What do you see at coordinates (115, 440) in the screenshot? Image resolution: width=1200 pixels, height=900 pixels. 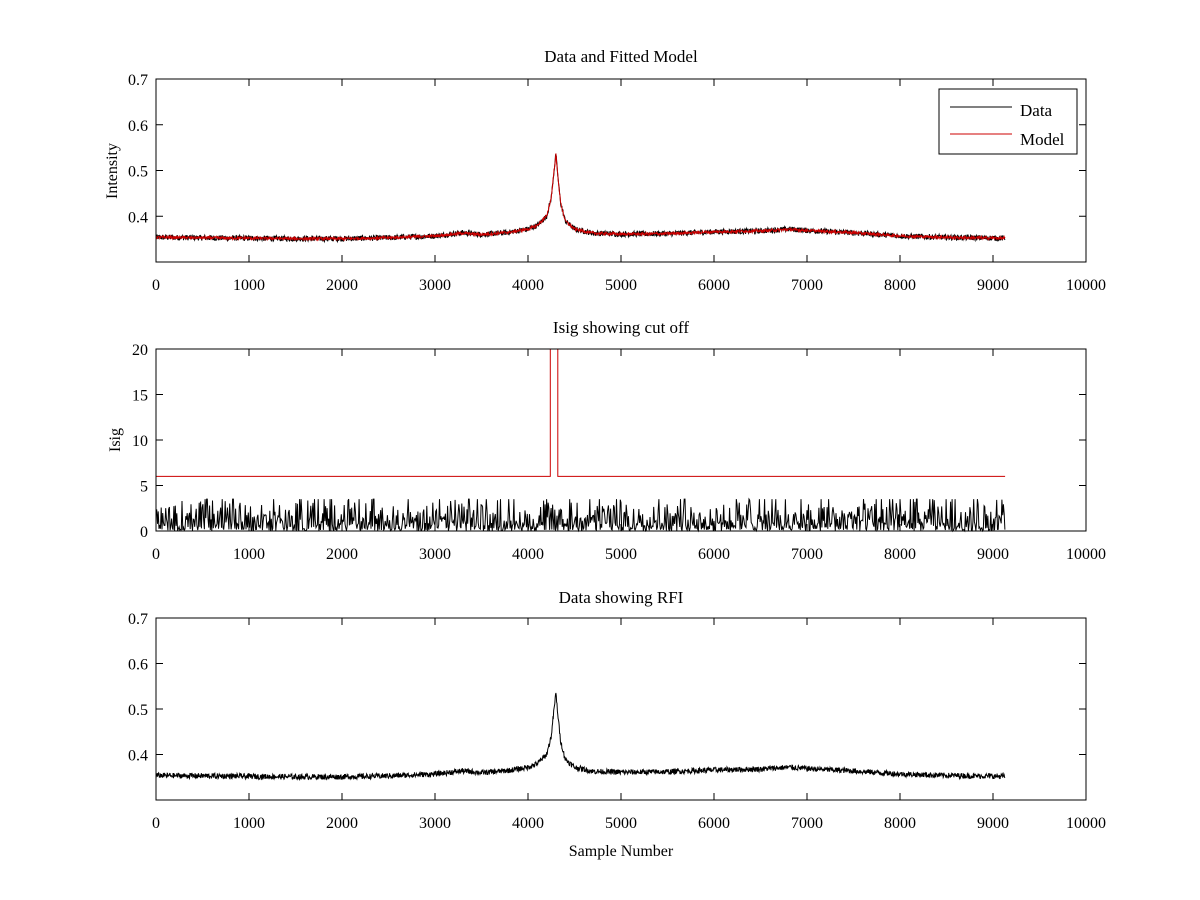 I see `y-axis-label: Isig` at bounding box center [115, 440].